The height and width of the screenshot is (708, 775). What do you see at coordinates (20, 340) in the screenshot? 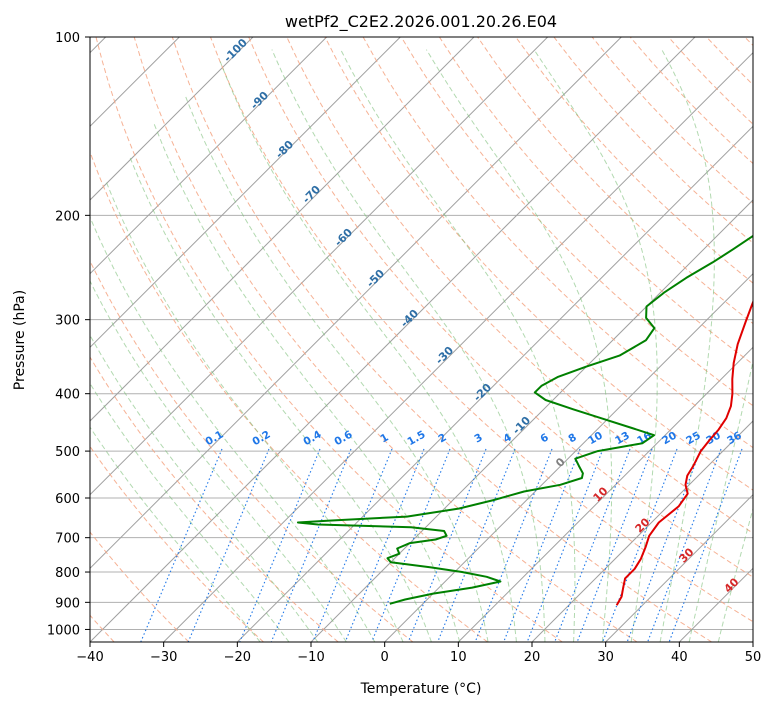
I see `y-axis-label: Pressure (hPa)` at bounding box center [20, 340].